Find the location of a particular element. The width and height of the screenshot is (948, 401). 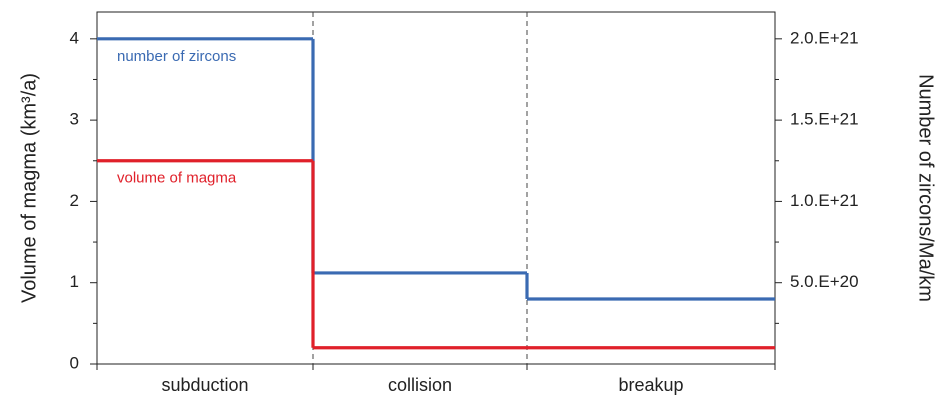

y-axis-label: Volume of magma (km³/a) is located at coordinates (29, 188).